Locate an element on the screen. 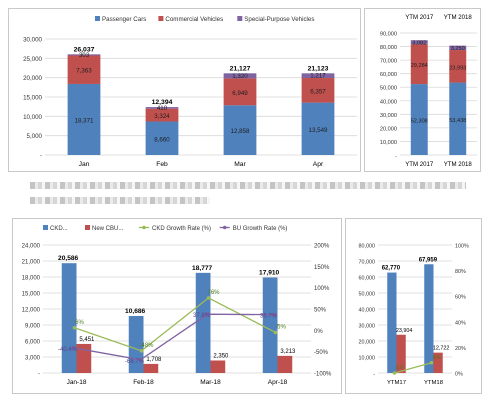 This screenshot has height=402, width=490. data-label: 18,371 is located at coordinates (84, 120).